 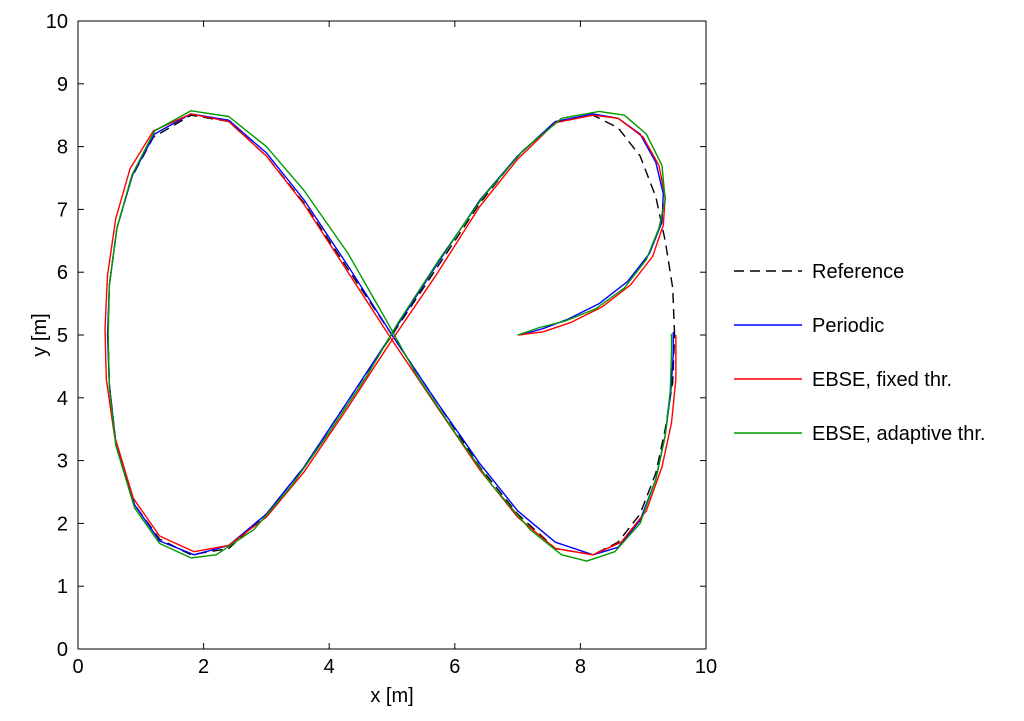 What do you see at coordinates (454, 667) in the screenshot?
I see `x-tick-label: 6` at bounding box center [454, 667].